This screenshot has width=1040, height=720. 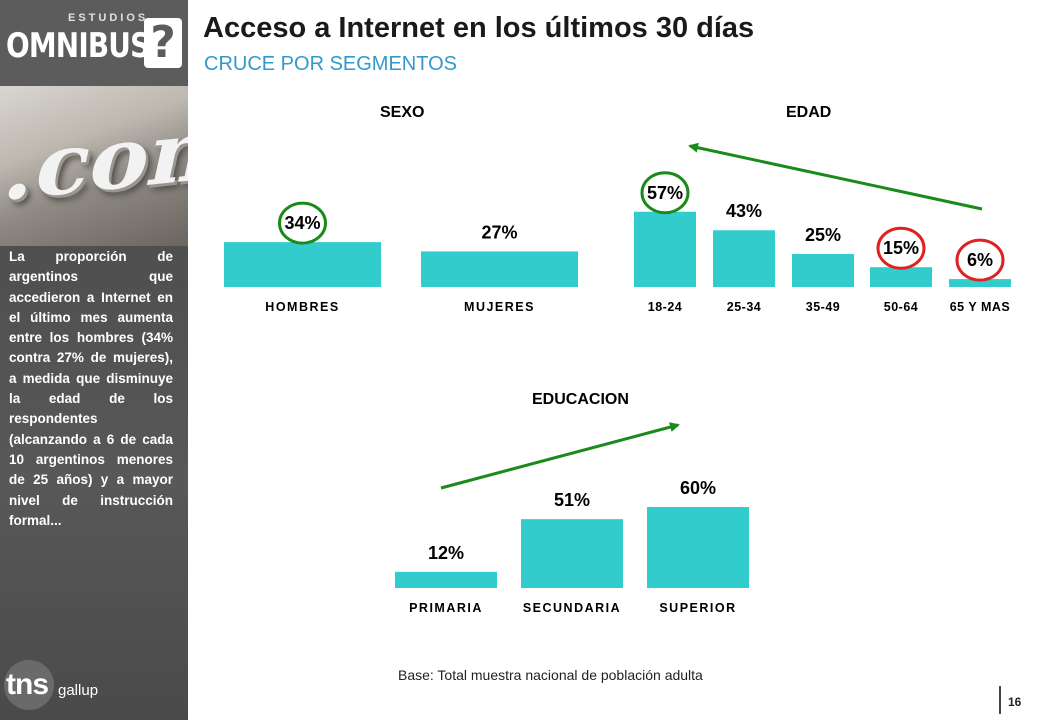 I want to click on bar-sexo-mujeres, so click(x=499, y=269).